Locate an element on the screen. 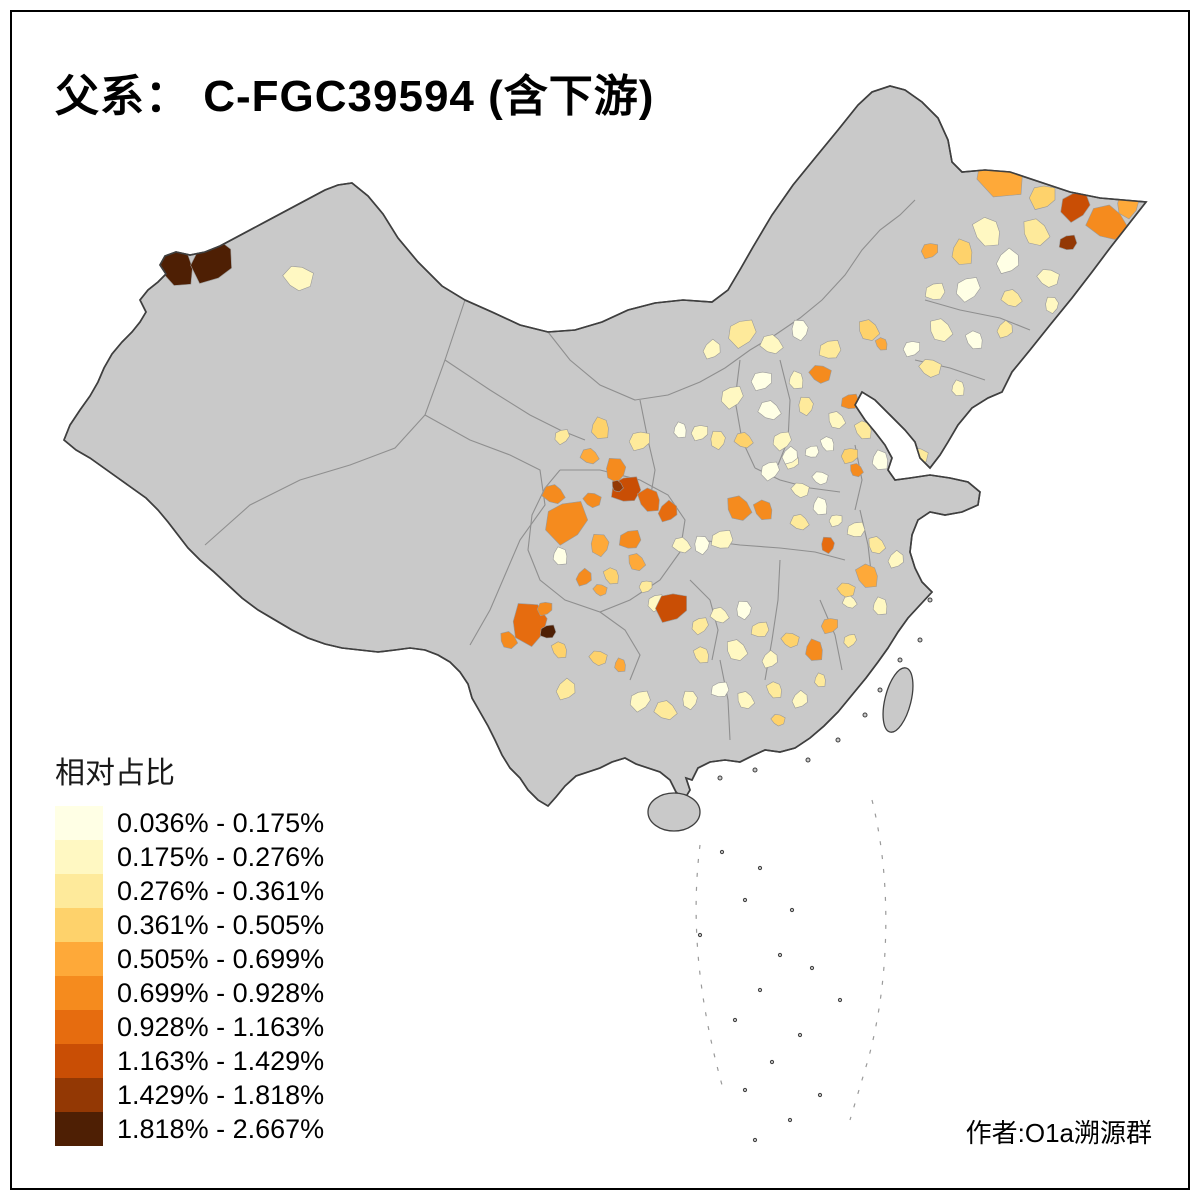 This screenshot has width=1200, height=1200. legend-label: 0.505% - 0.699% is located at coordinates (221, 958).